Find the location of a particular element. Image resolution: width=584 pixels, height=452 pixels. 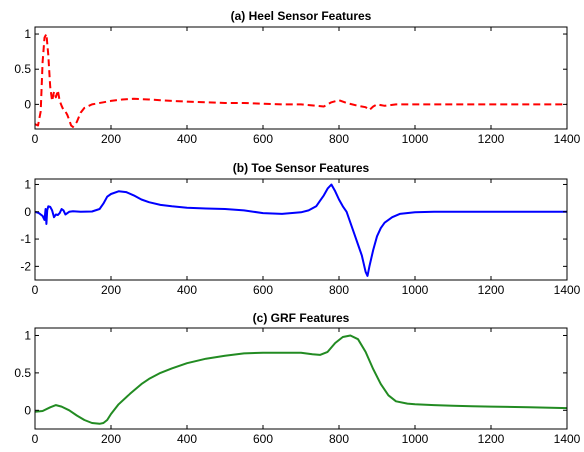

y-tick-label: -2 is located at coordinates (25, 266).